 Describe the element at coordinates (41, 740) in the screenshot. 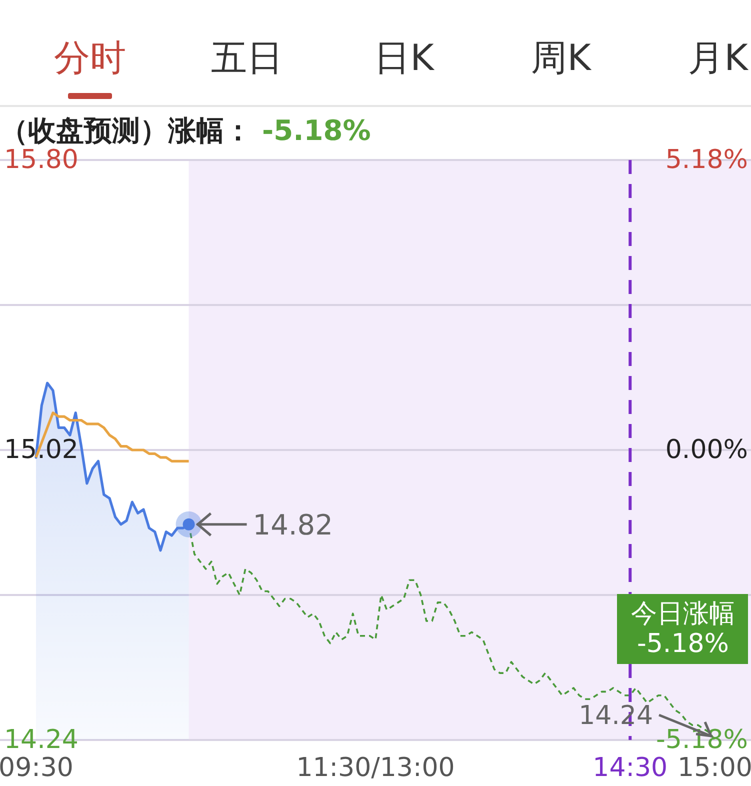

I see `y-tick-label: 14.24` at that location.